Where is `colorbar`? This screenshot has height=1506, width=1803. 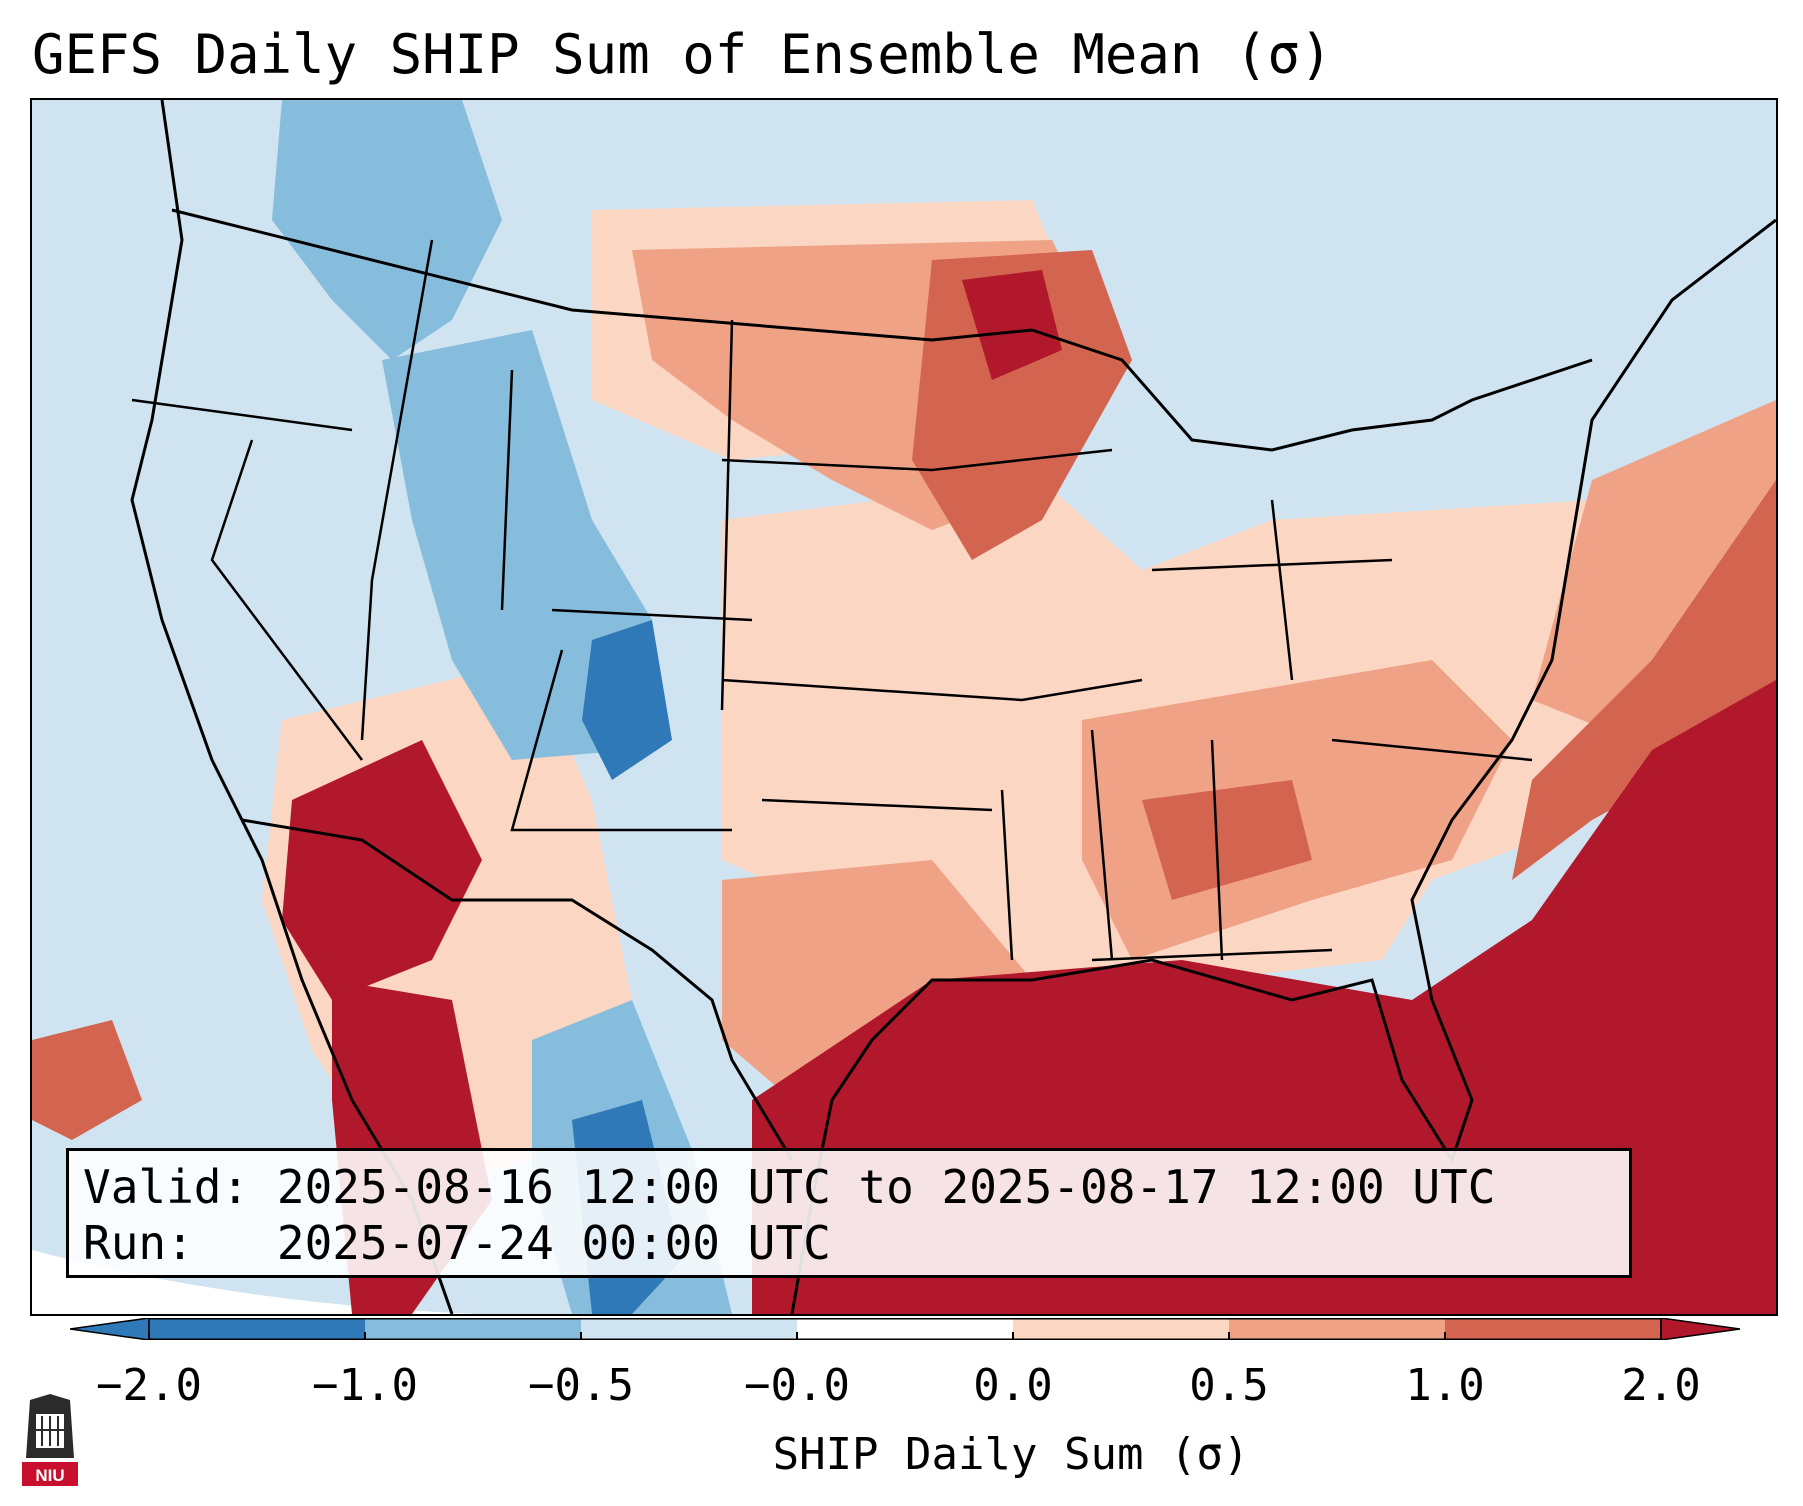 colorbar is located at coordinates (905, 1329).